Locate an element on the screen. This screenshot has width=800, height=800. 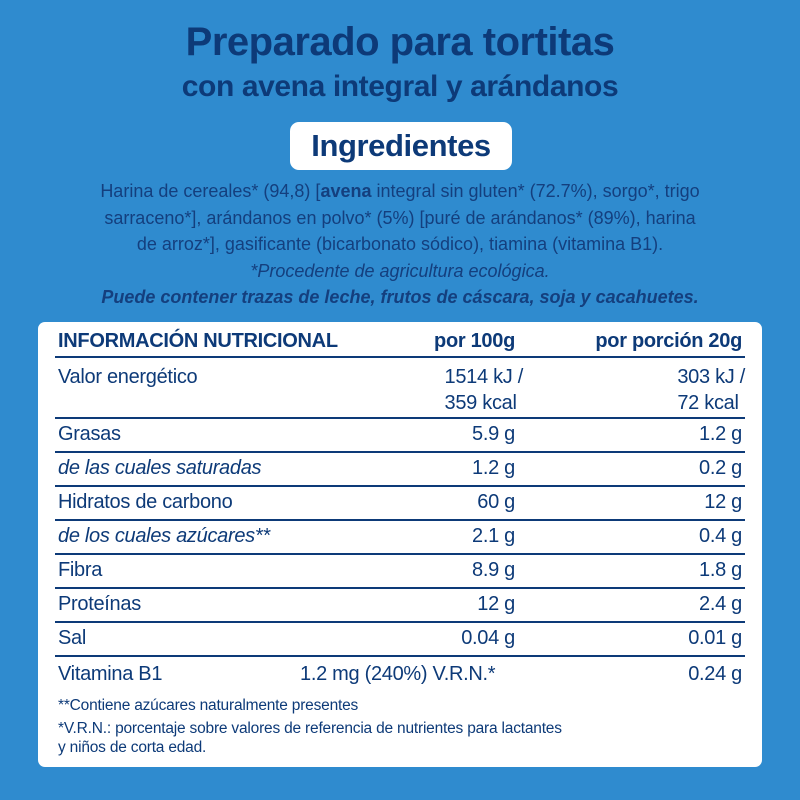
energy-per100-kcal: 359 kcal is located at coordinates (480, 403).